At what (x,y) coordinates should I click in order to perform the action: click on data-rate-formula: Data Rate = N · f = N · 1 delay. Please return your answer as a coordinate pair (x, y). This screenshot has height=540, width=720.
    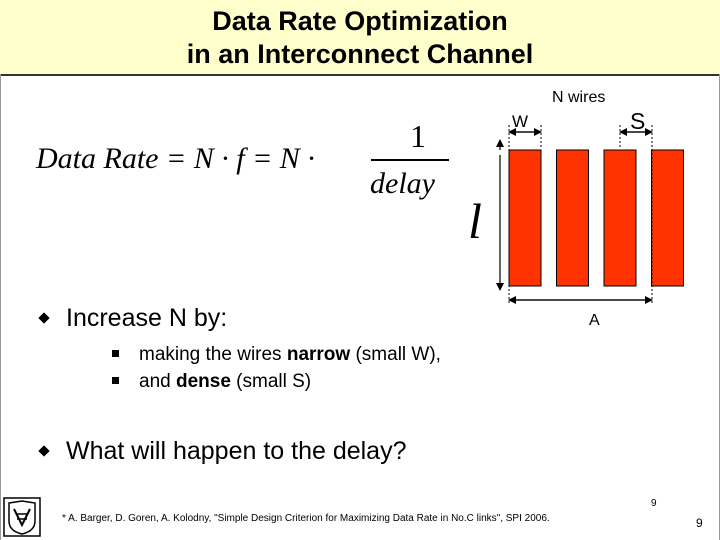
    Looking at the image, I should click on (246, 168).